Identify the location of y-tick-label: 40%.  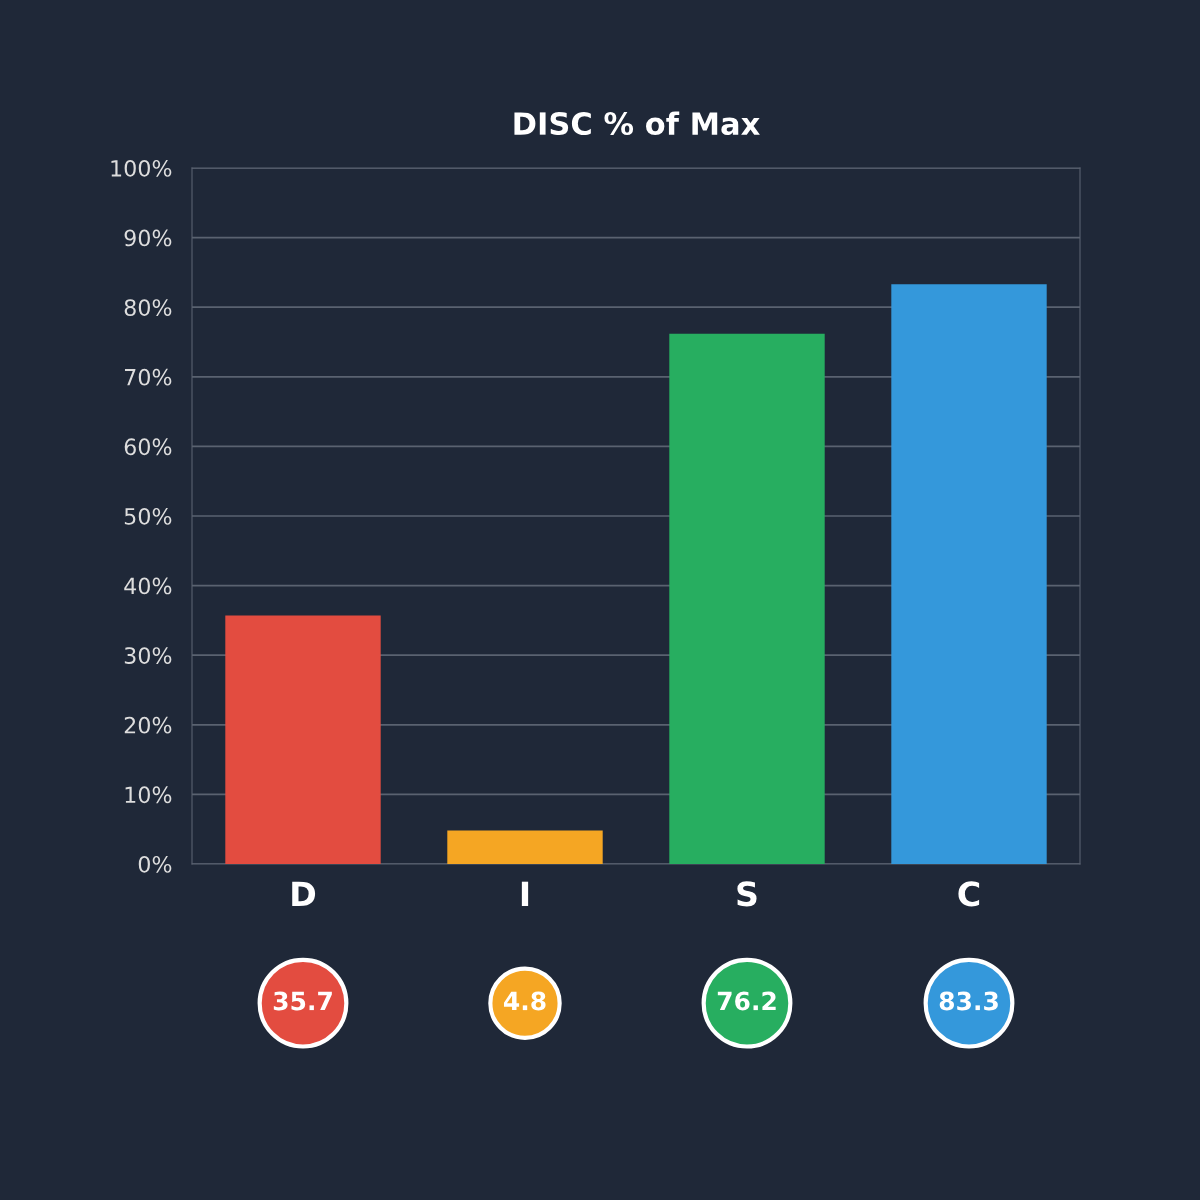
(148, 586).